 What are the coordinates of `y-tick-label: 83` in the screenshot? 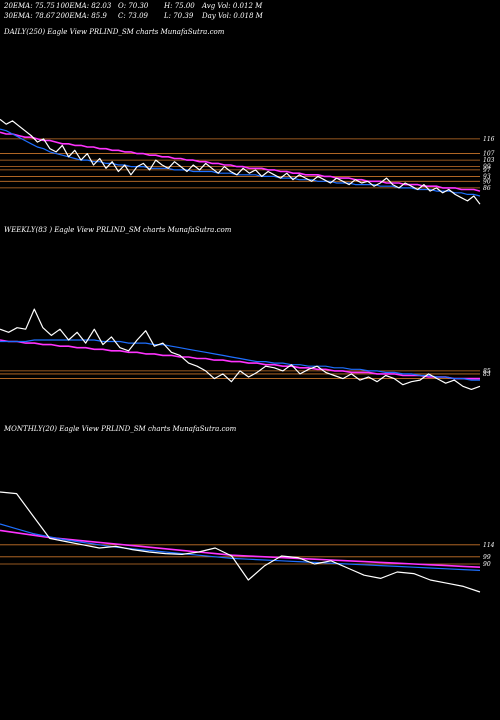 It's located at (487, 374).